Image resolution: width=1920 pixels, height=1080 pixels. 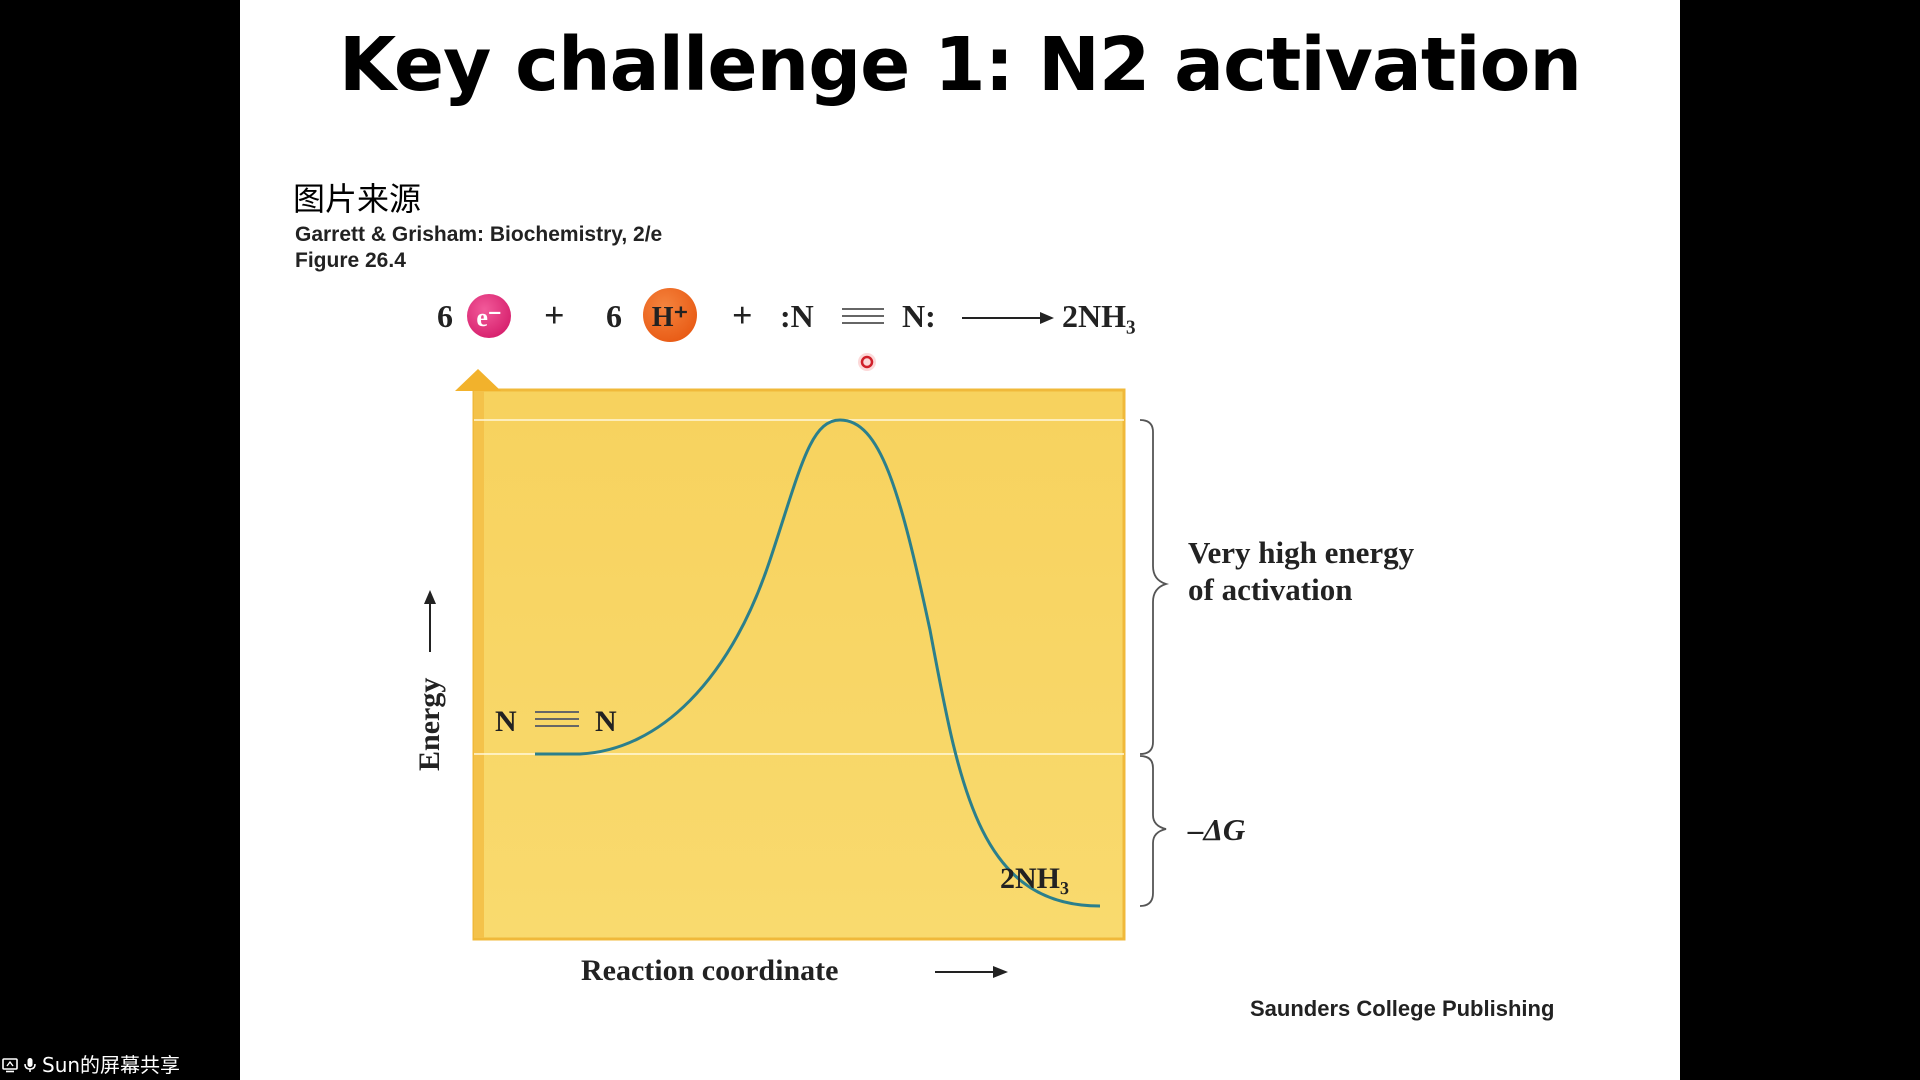 What do you see at coordinates (350, 260) in the screenshot?
I see `citation-figure: Figure 26.4` at bounding box center [350, 260].